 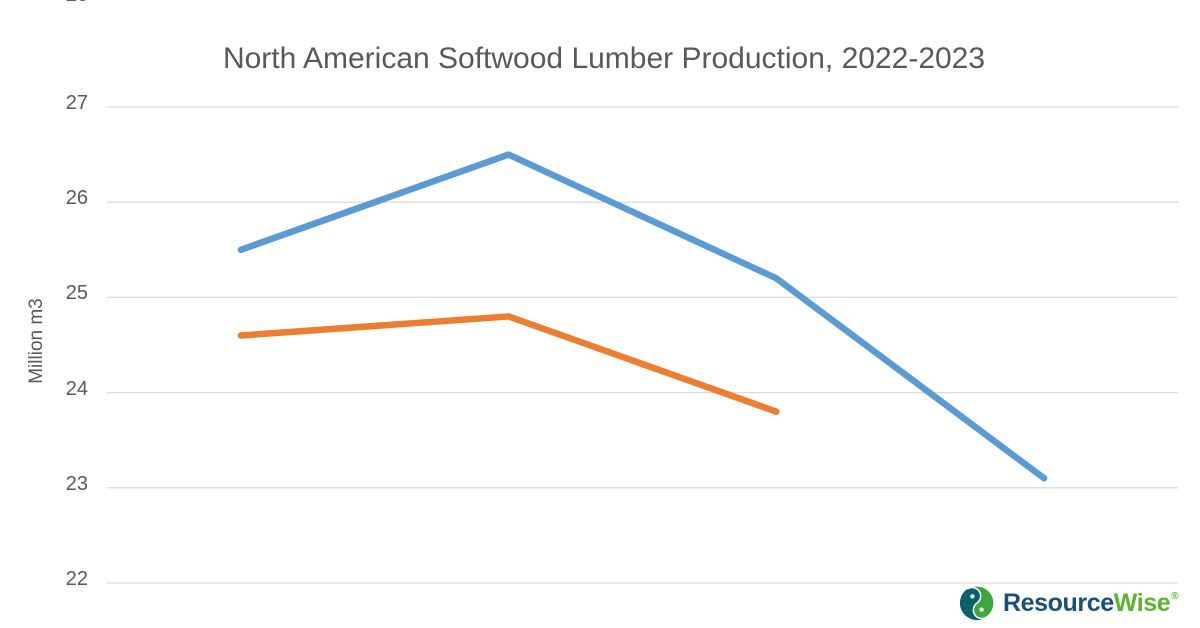 I want to click on y-tick-label: 23, so click(x=76, y=483).